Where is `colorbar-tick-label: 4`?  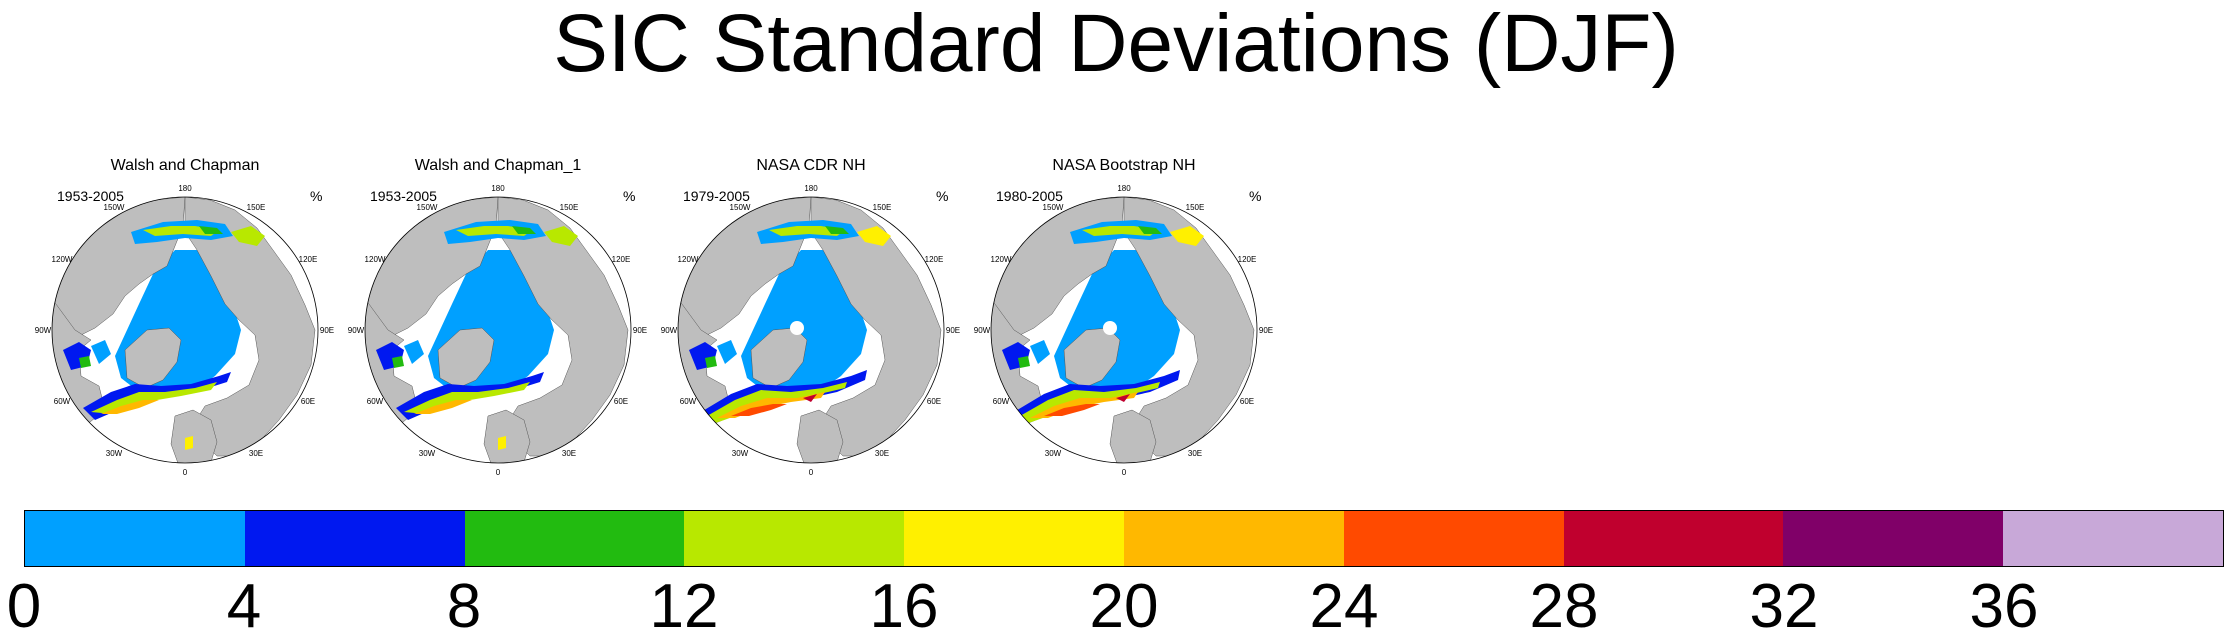 colorbar-tick-label: 4 is located at coordinates (244, 606).